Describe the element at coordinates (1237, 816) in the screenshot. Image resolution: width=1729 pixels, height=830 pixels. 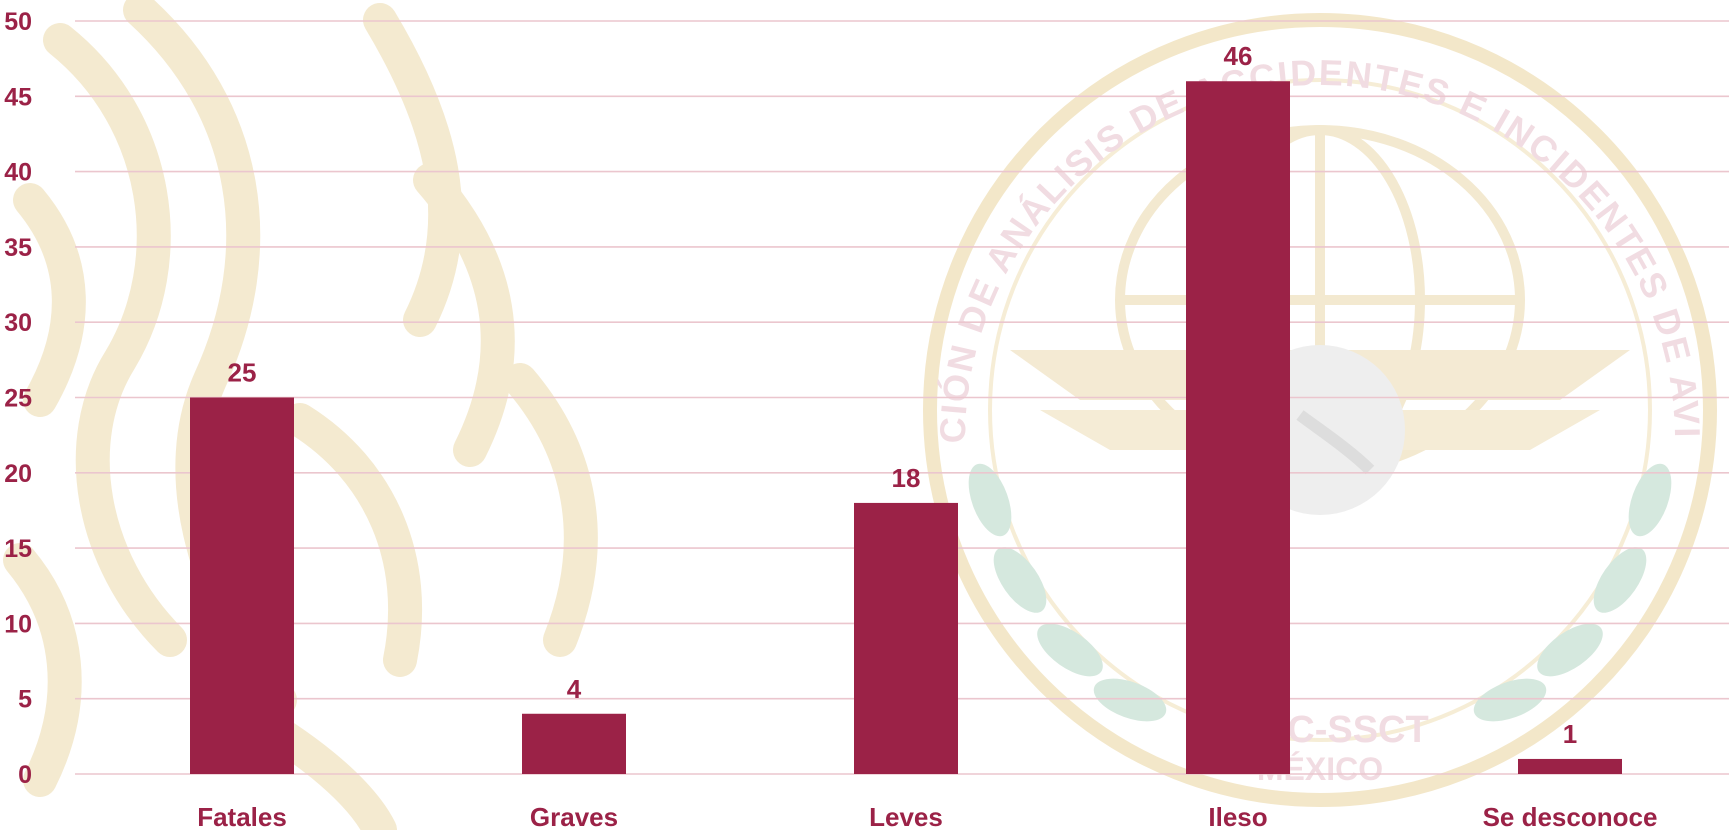
I see `x-tick-label: Ileso` at that location.